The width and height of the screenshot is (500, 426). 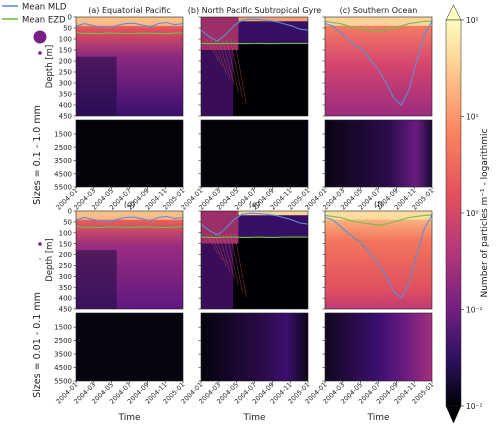 I want to click on heatmap-early-b, so click(x=220, y=33).